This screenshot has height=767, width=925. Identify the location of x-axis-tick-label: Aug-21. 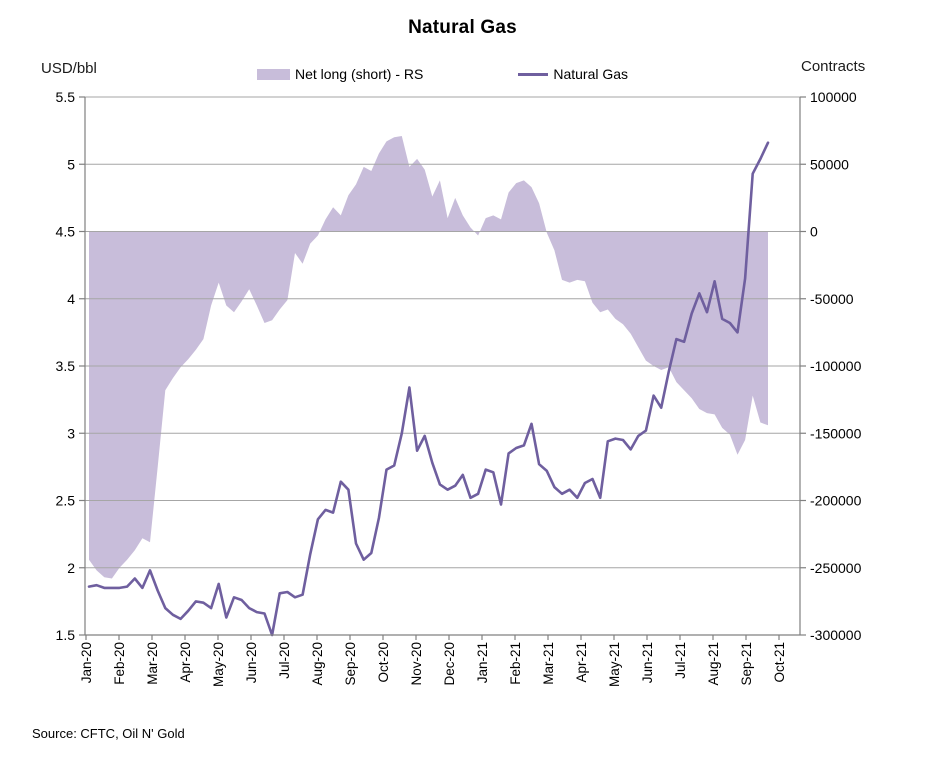
(713, 664).